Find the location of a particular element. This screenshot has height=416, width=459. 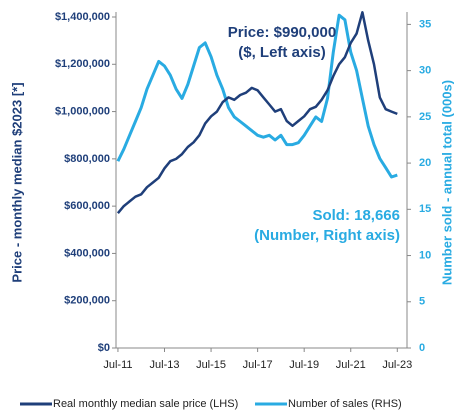

y-axis-title: Price - monthly median $2023 [*] is located at coordinates (16, 182).